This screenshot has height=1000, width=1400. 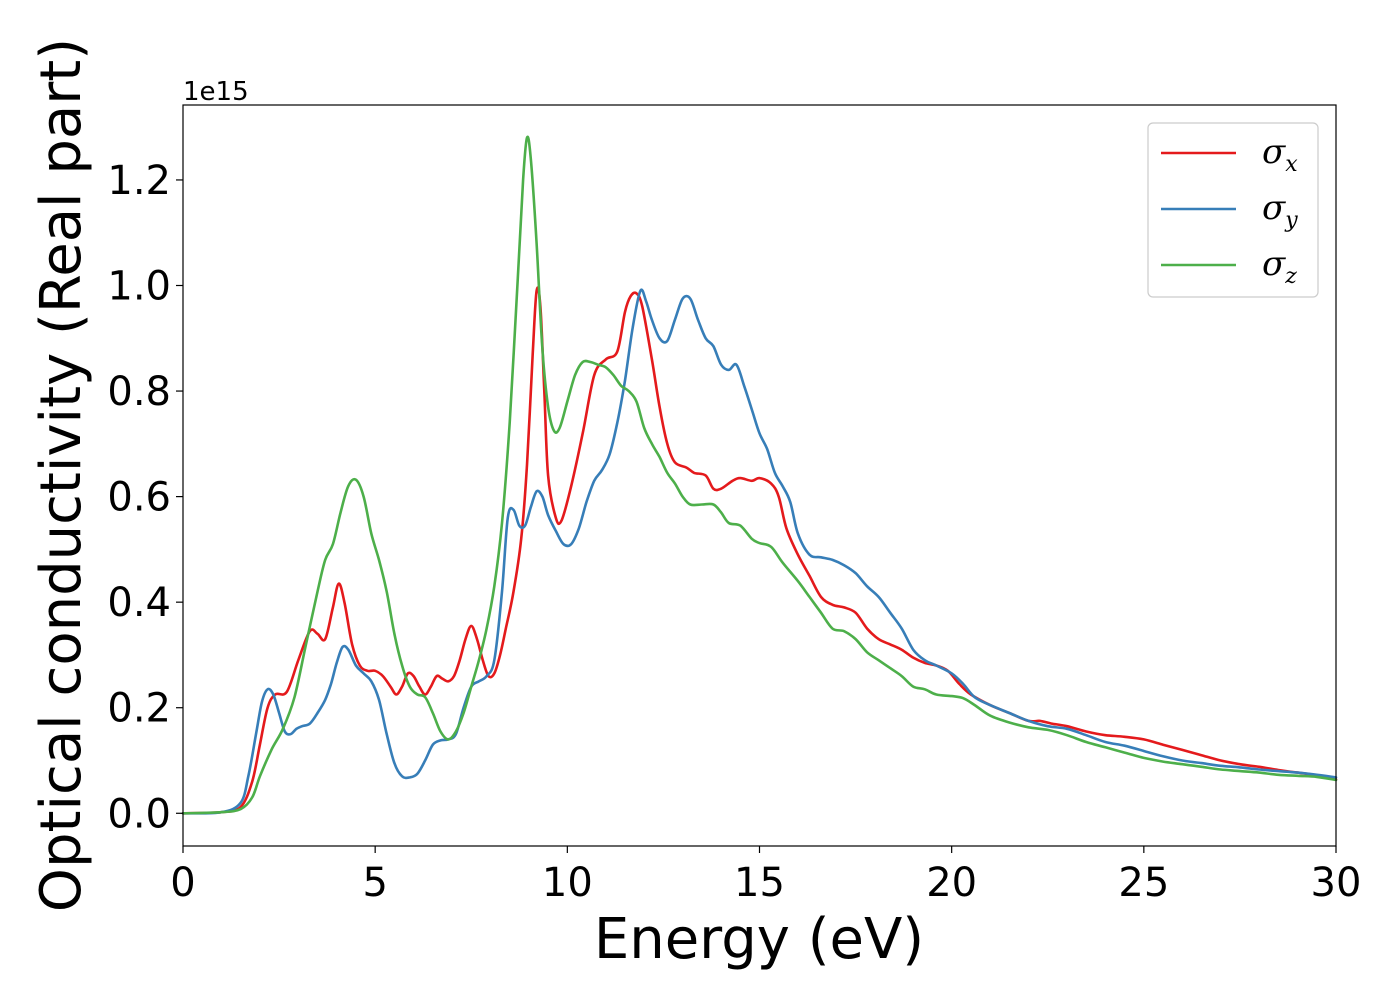 What do you see at coordinates (139, 709) in the screenshot?
I see `y-tick-label: 0.2` at bounding box center [139, 709].